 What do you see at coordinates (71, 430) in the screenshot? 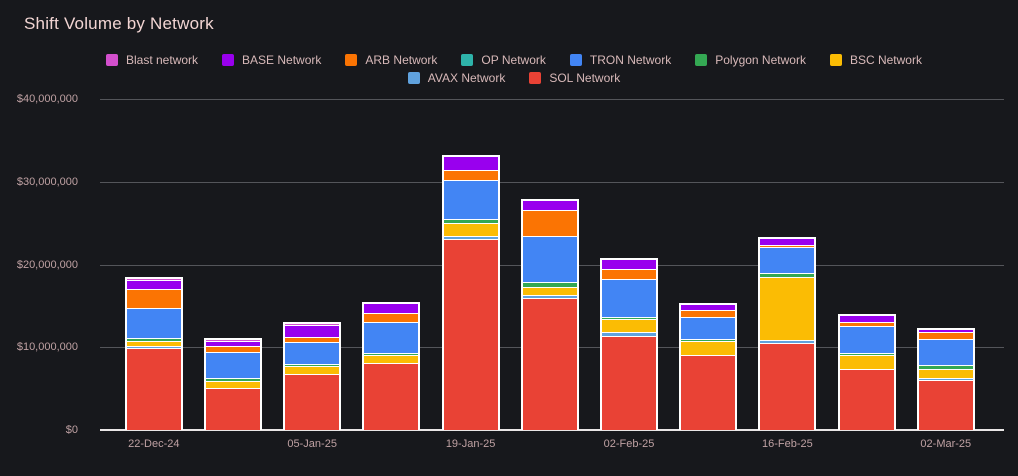
I see `y-axis-tick-label: $0` at bounding box center [71, 430].